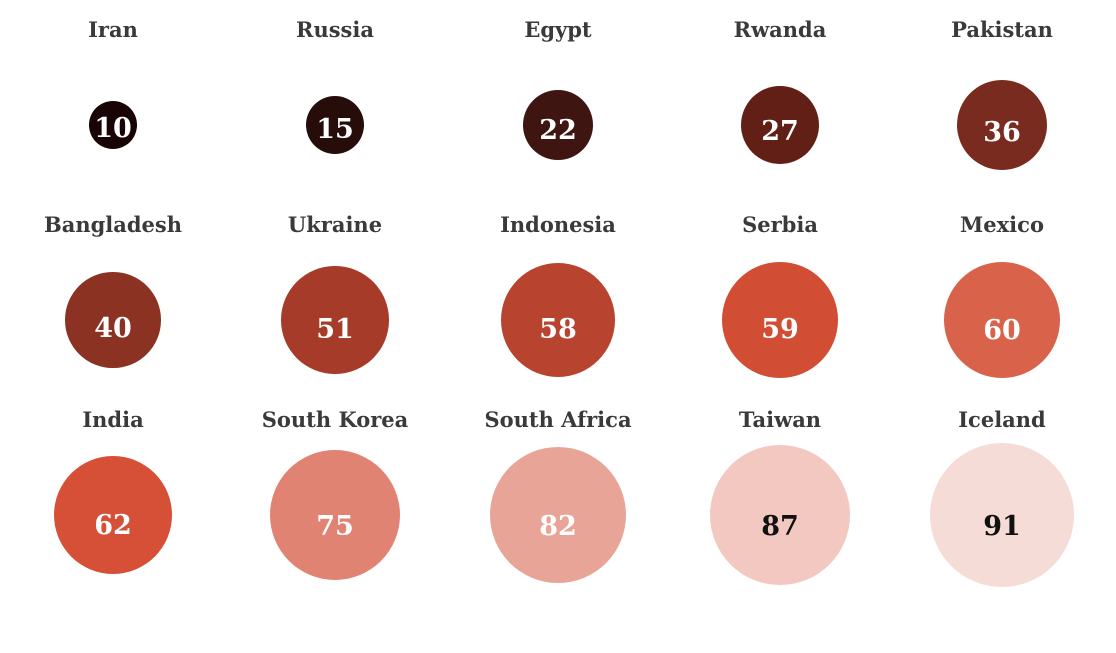  I want to click on bubble-indonesia, so click(558, 320).